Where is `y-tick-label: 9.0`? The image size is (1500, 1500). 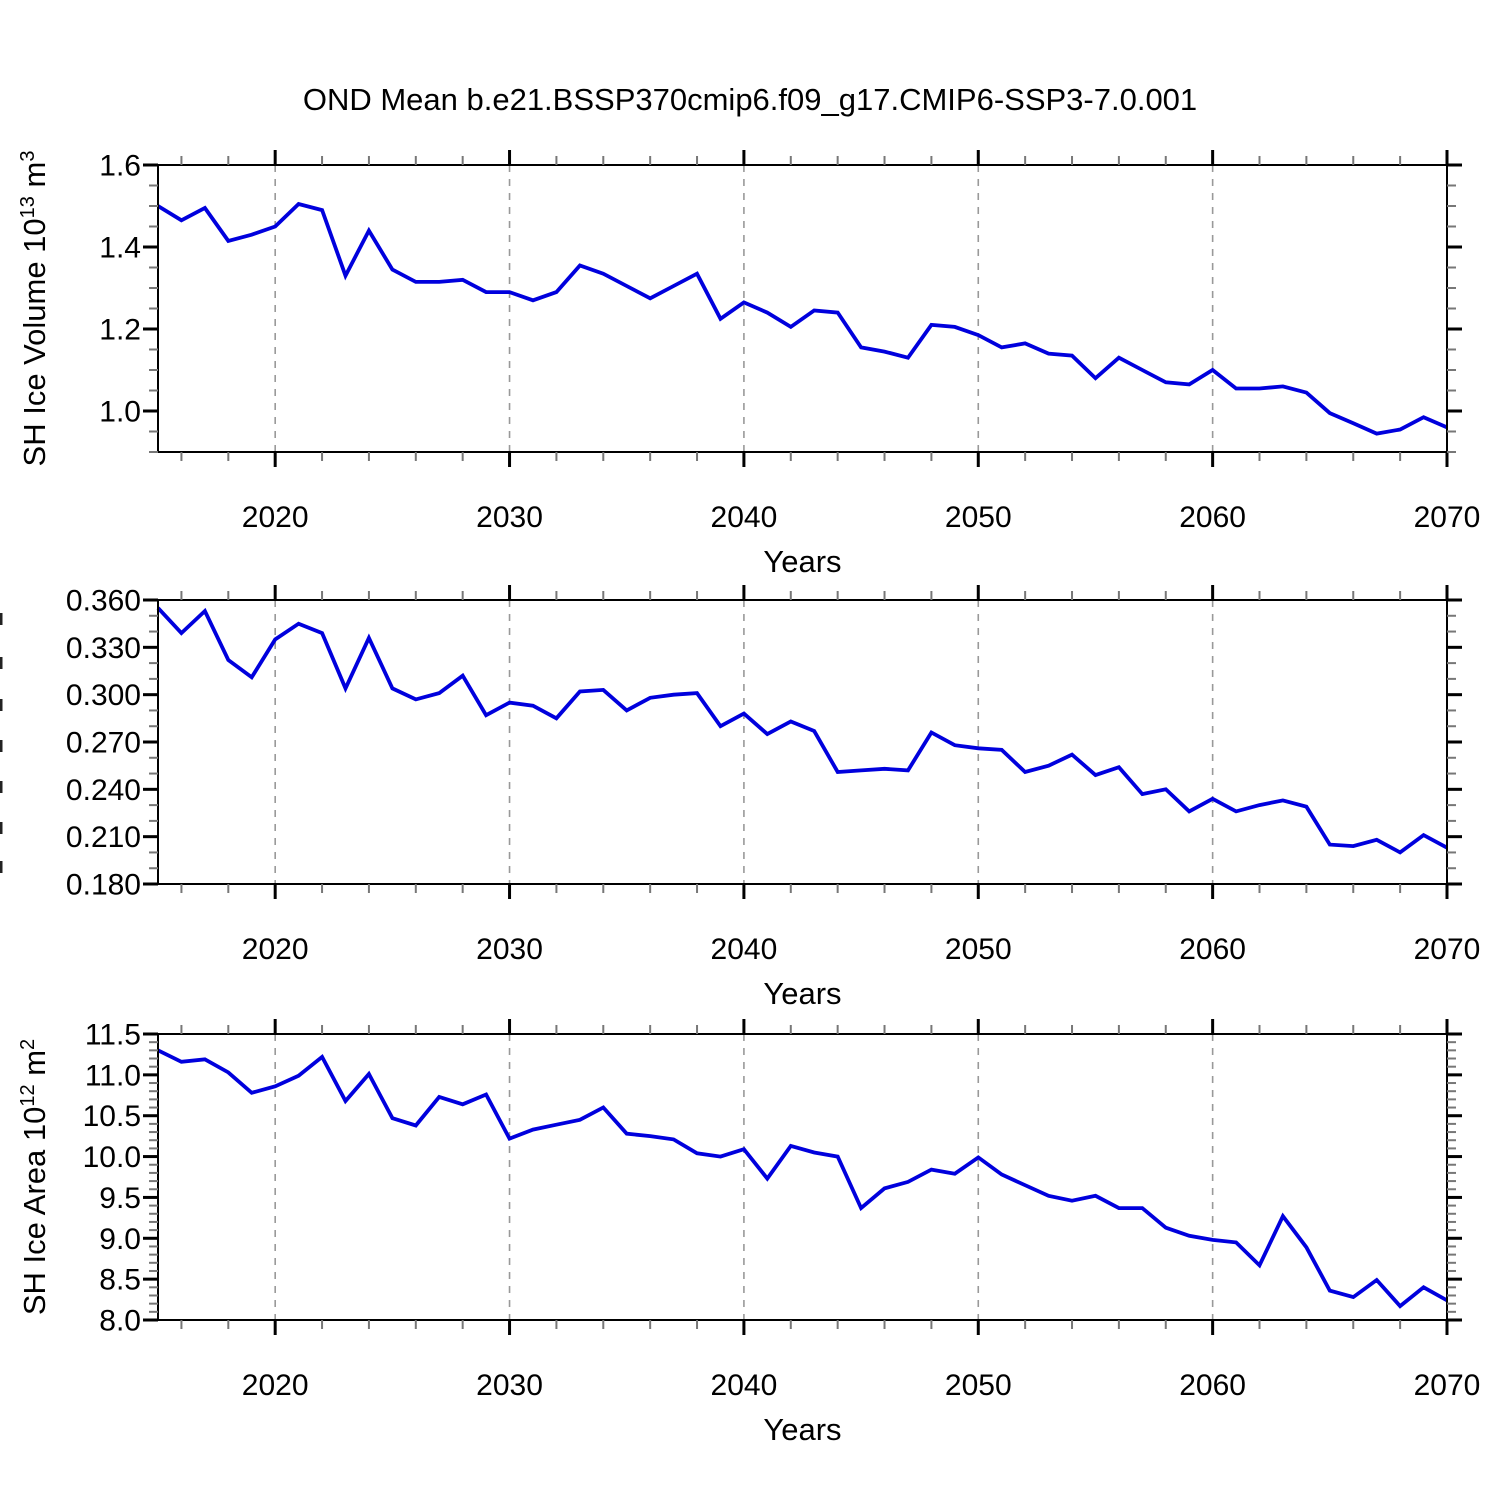
y-tick-label: 9.0 is located at coordinates (120, 1239).